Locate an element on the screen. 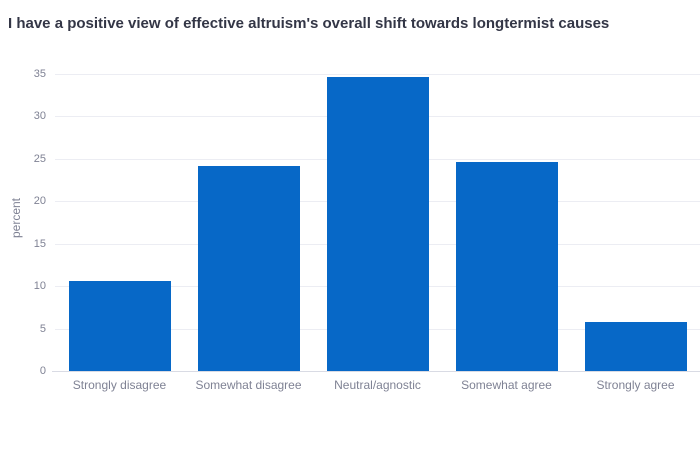 This screenshot has height=450, width=700. y-tick-label-20: 20 is located at coordinates (39, 201).